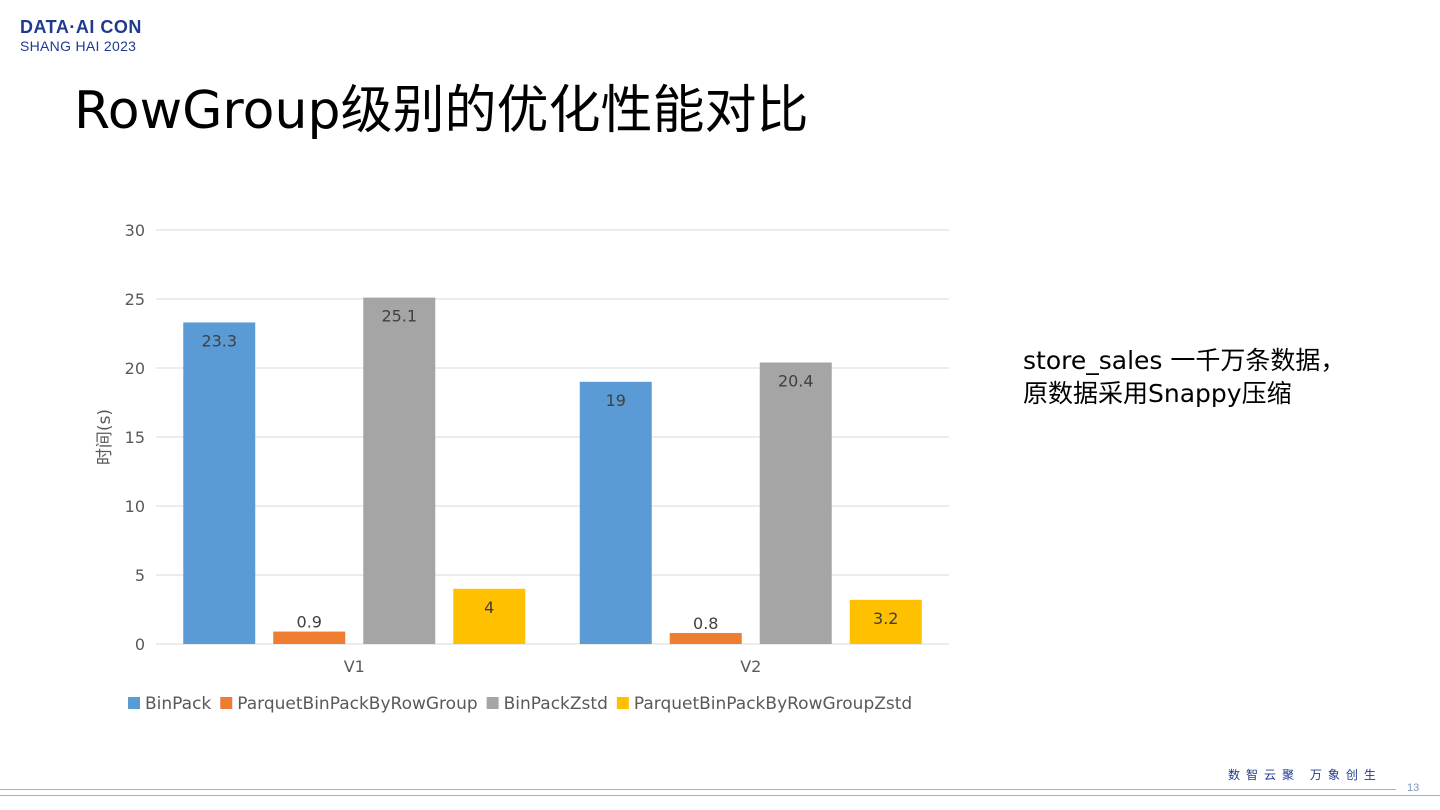 The width and height of the screenshot is (1440, 810). What do you see at coordinates (885, 618) in the screenshot?
I see `data-label: 3.2` at bounding box center [885, 618].